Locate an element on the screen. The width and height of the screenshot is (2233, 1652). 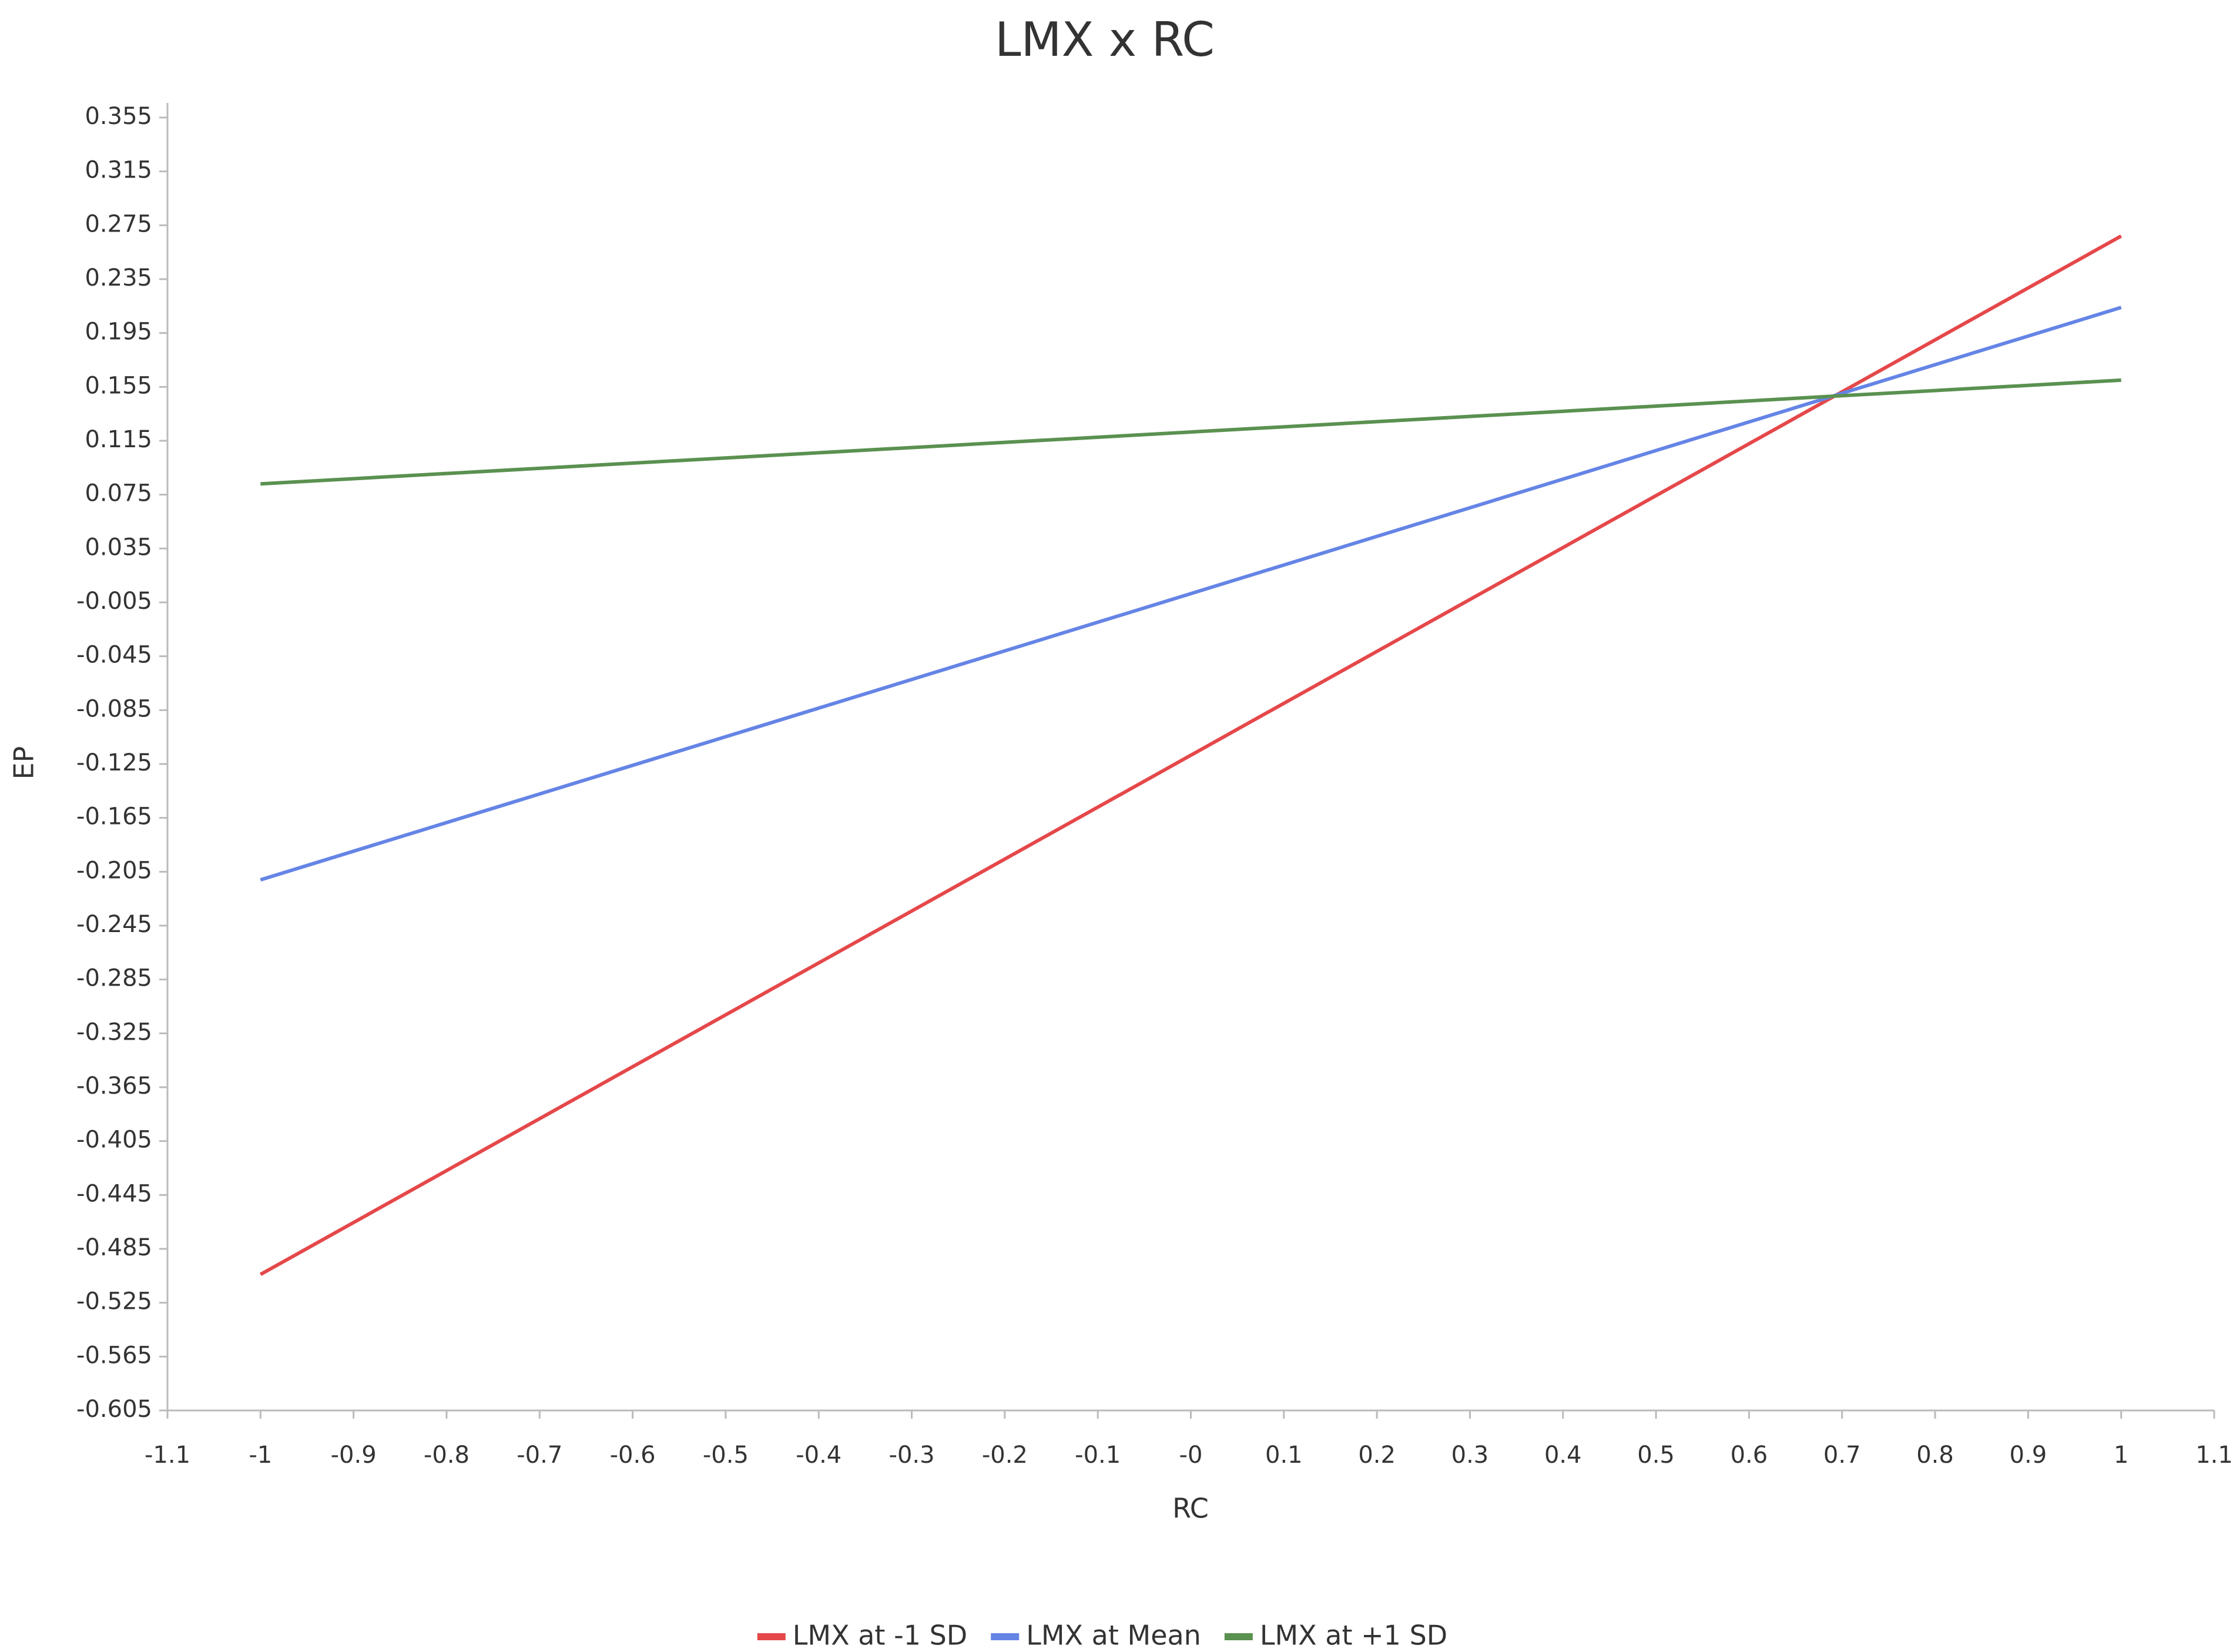
y-tick-label: -0.445 is located at coordinates (114, 1193).